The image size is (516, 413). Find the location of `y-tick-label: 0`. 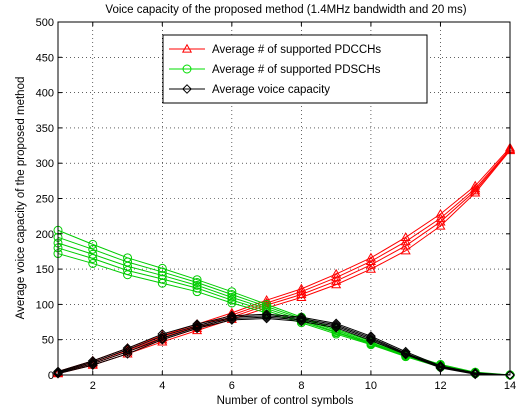

y-tick-label: 0 is located at coordinates (51, 376).